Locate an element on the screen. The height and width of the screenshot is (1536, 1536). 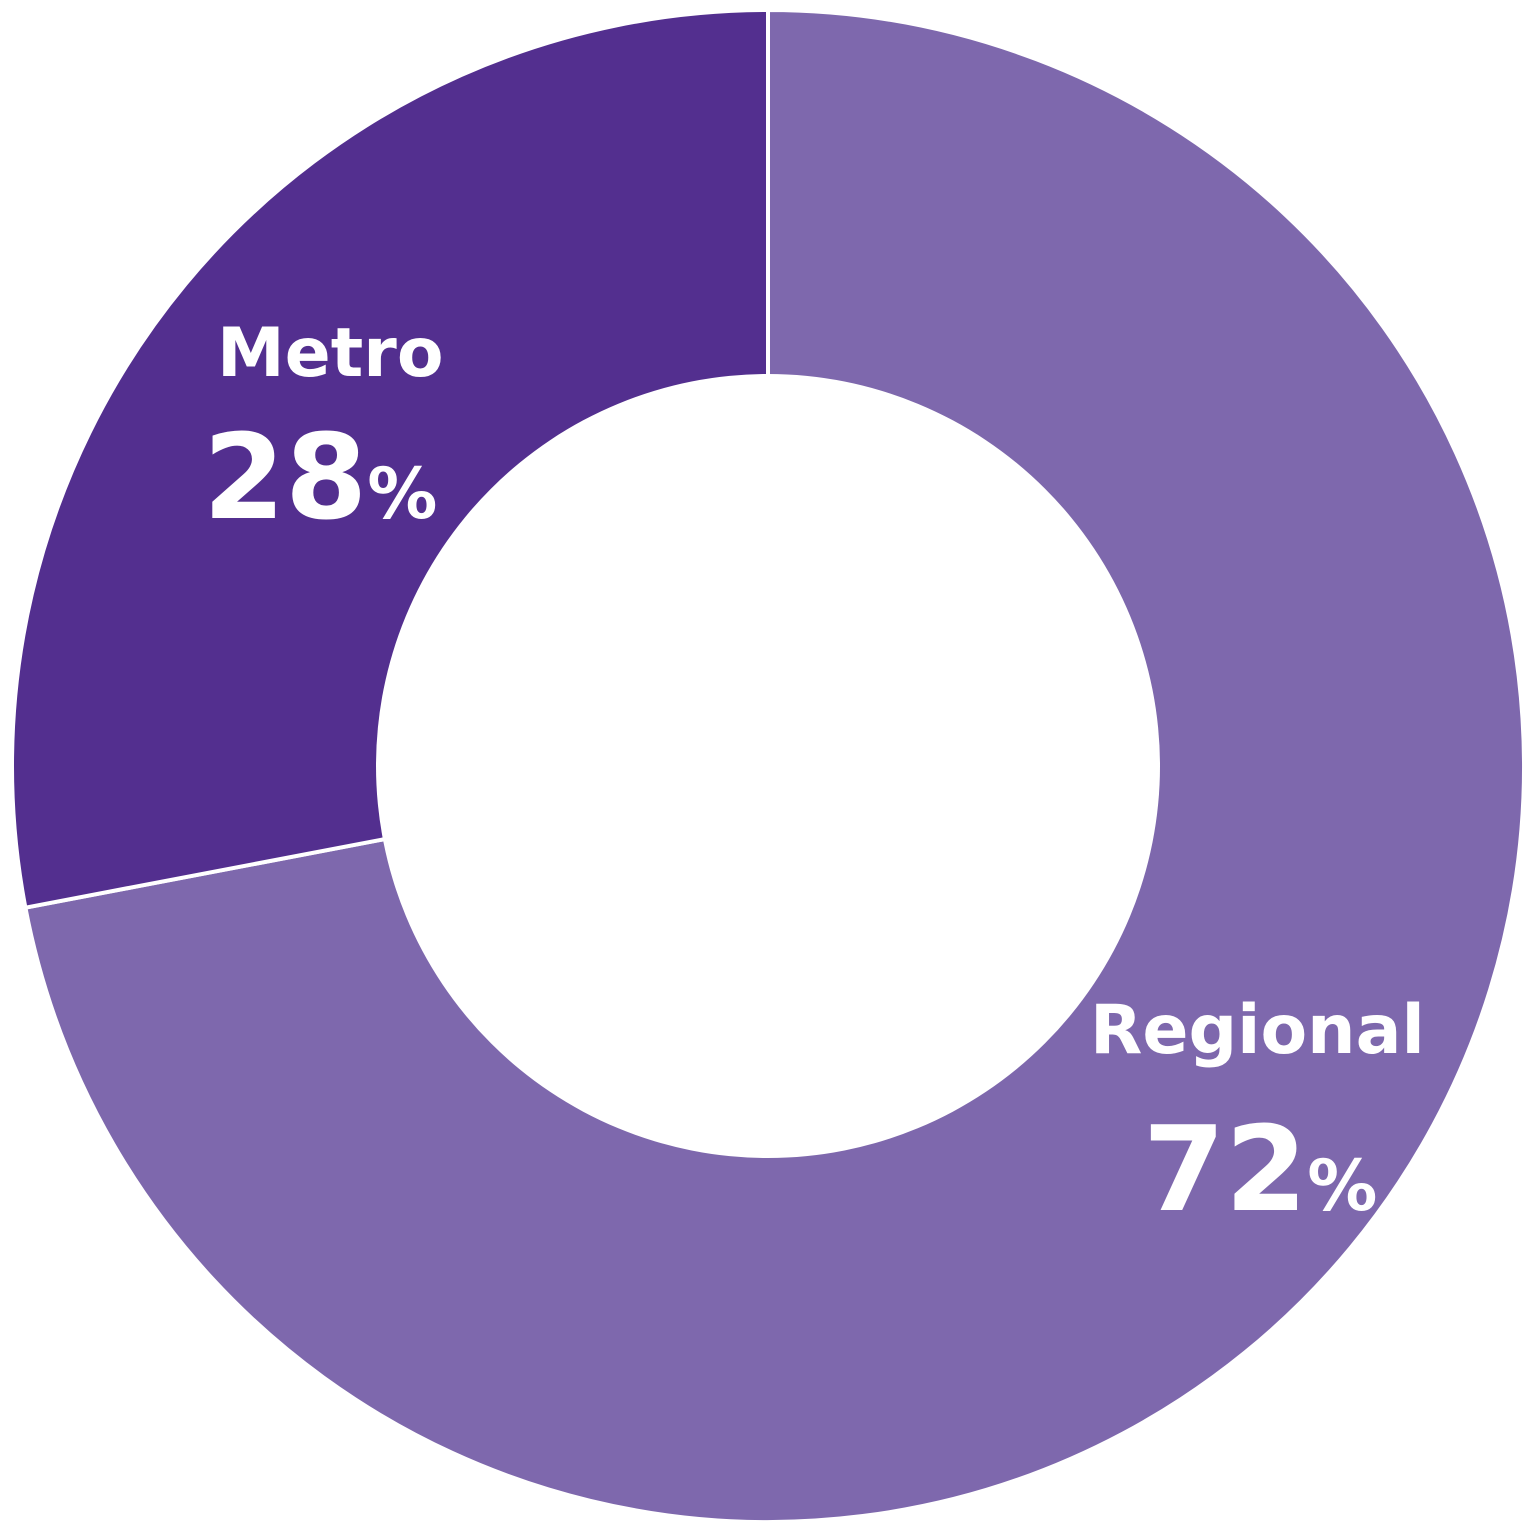
slice-value-metro: 28% is located at coordinates (320, 477).